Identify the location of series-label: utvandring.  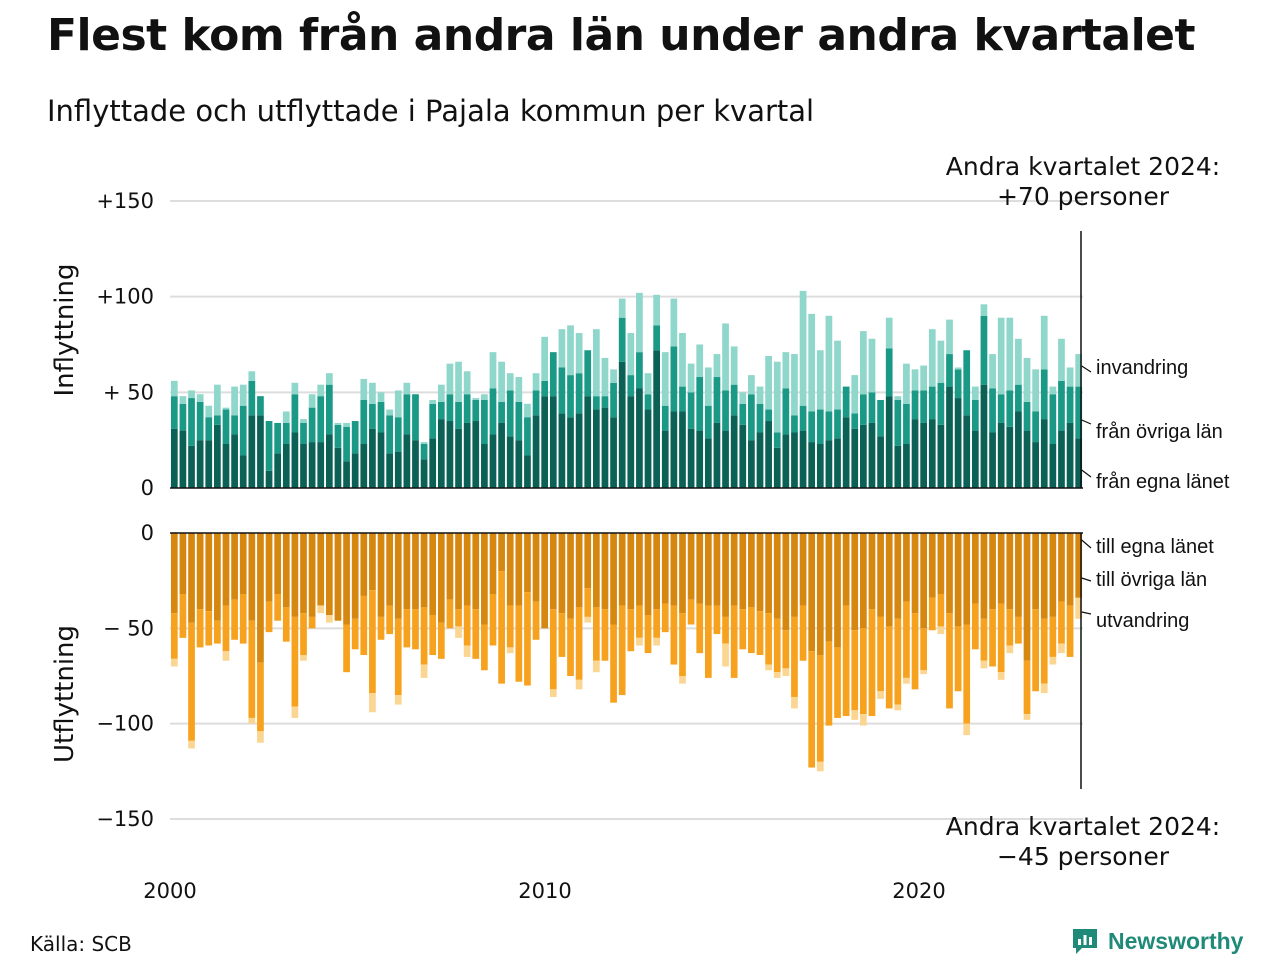
(1142, 621).